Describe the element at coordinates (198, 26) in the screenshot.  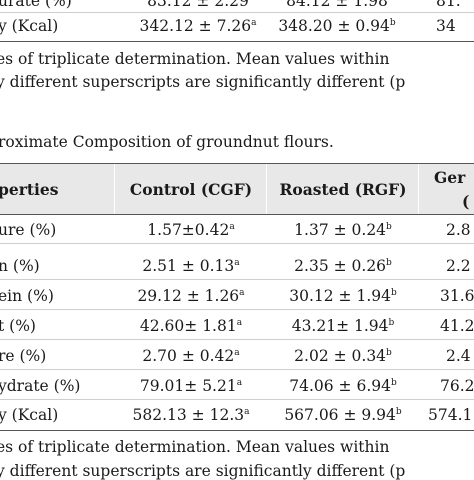
I see `top-row-c1: 342.12 ± 7.26a` at that location.